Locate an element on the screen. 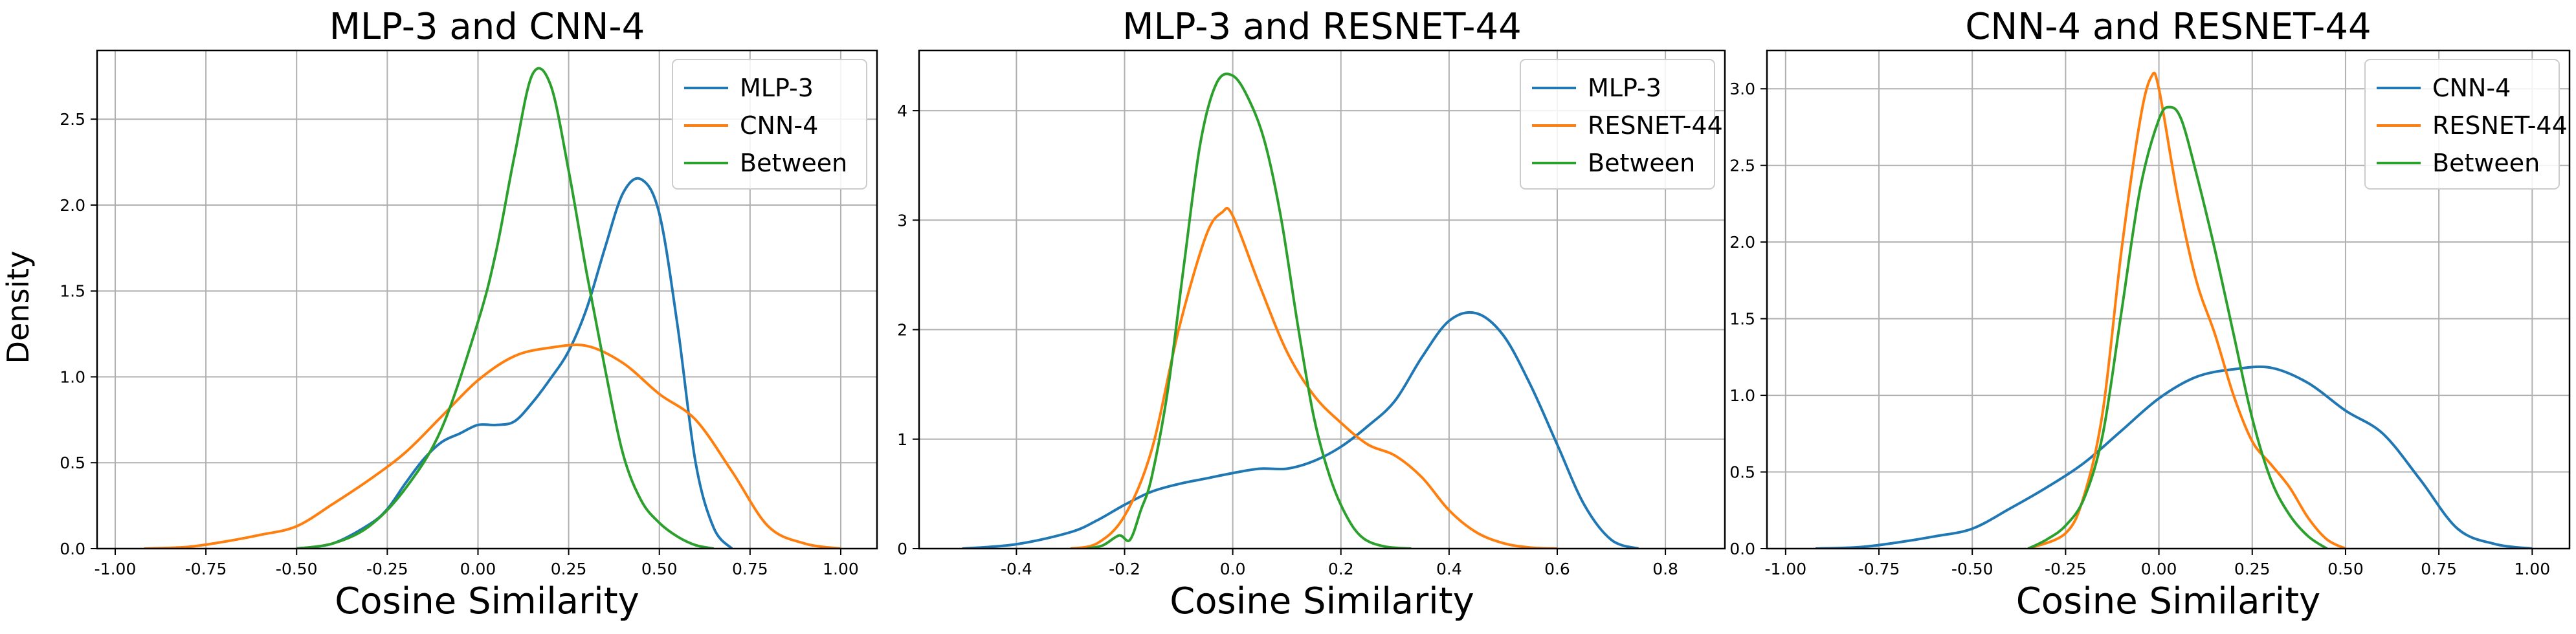 The height and width of the screenshot is (634, 2576). chart-title: MLP-3 and RESNET-44 is located at coordinates (1322, 27).